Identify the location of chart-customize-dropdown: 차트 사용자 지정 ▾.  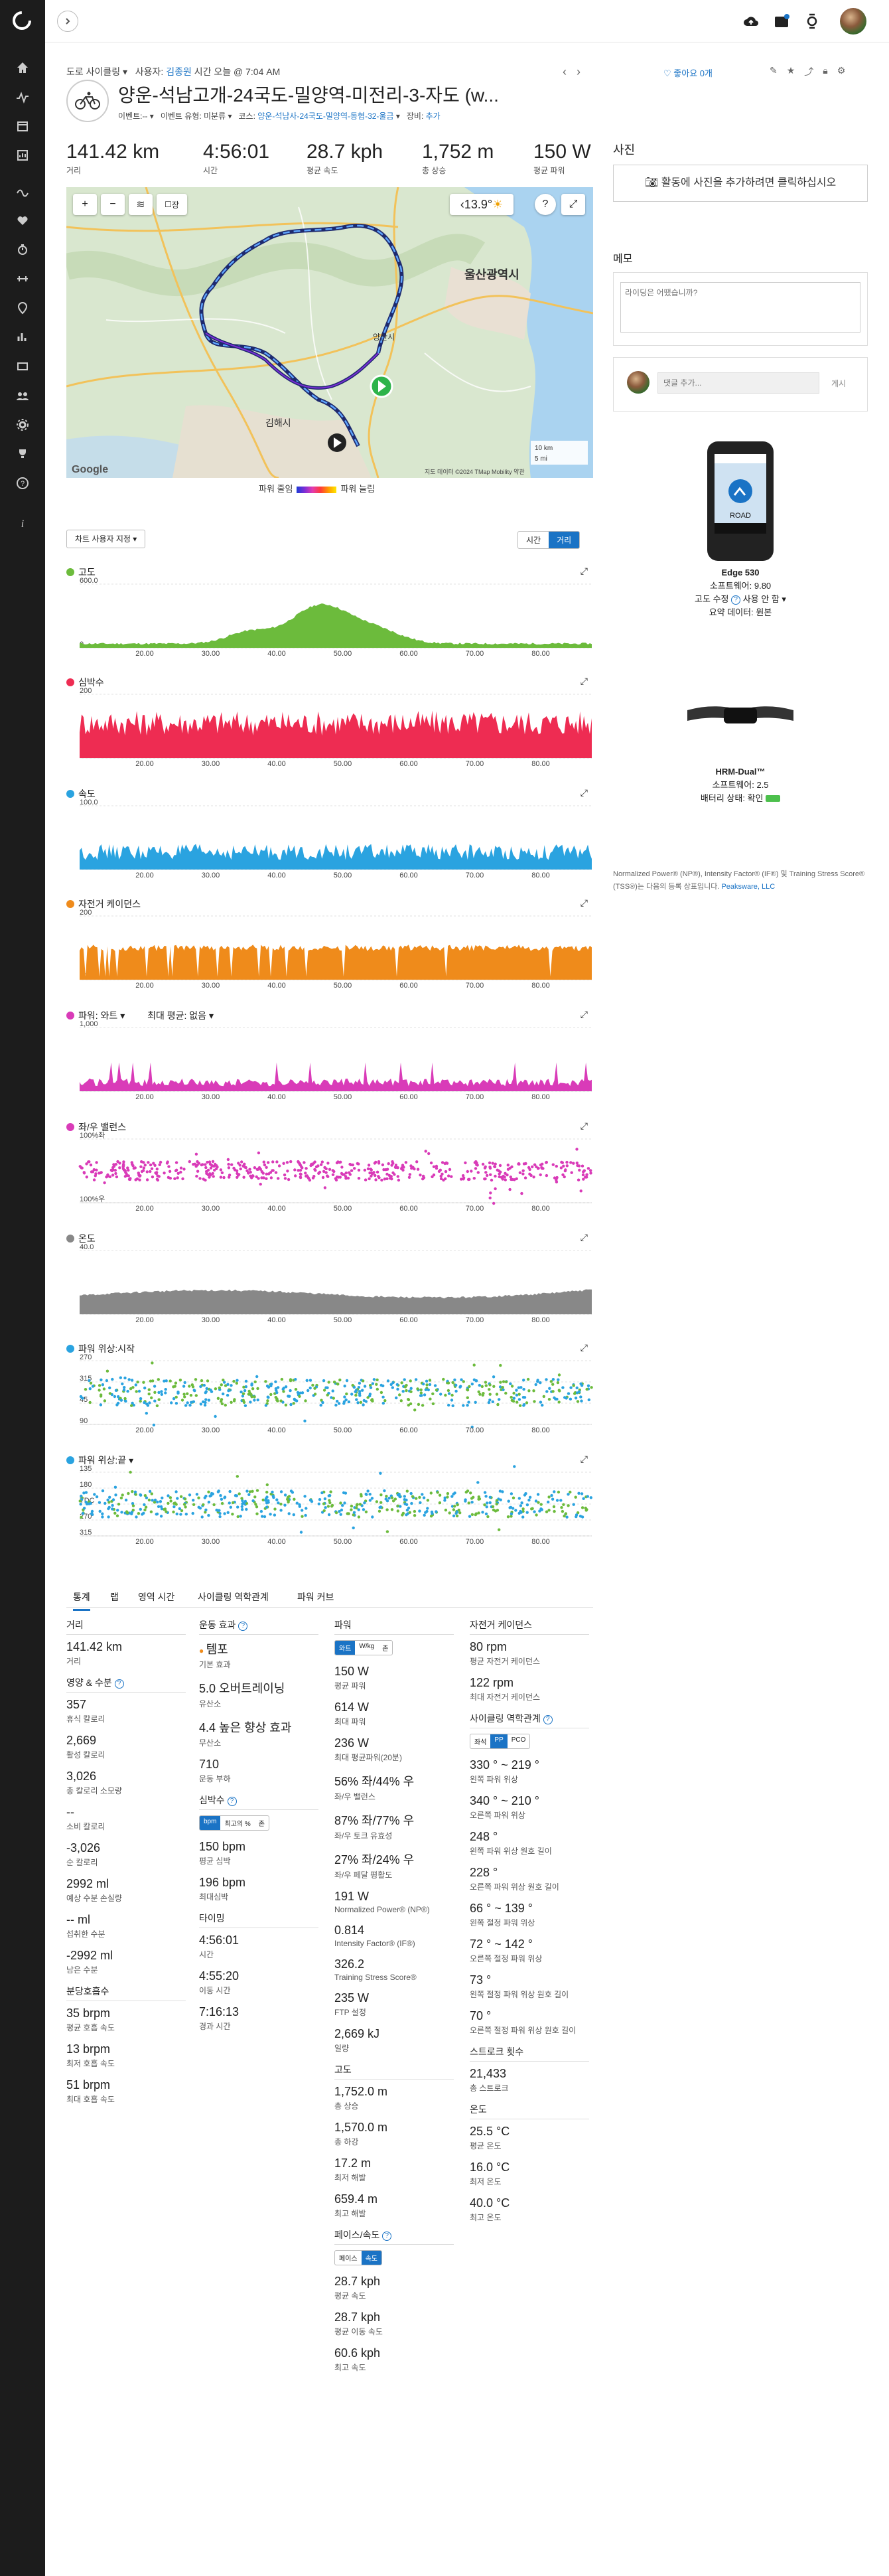
(106, 539).